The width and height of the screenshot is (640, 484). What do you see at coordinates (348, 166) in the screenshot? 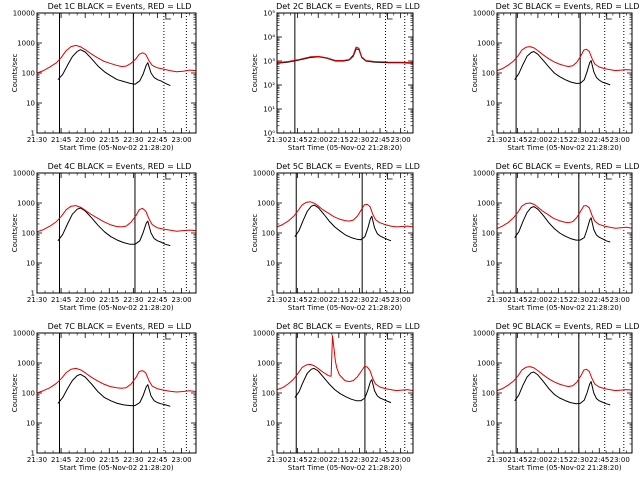
I see `panel-title: Det 5C BLACK = Events, RED = LLD` at bounding box center [348, 166].